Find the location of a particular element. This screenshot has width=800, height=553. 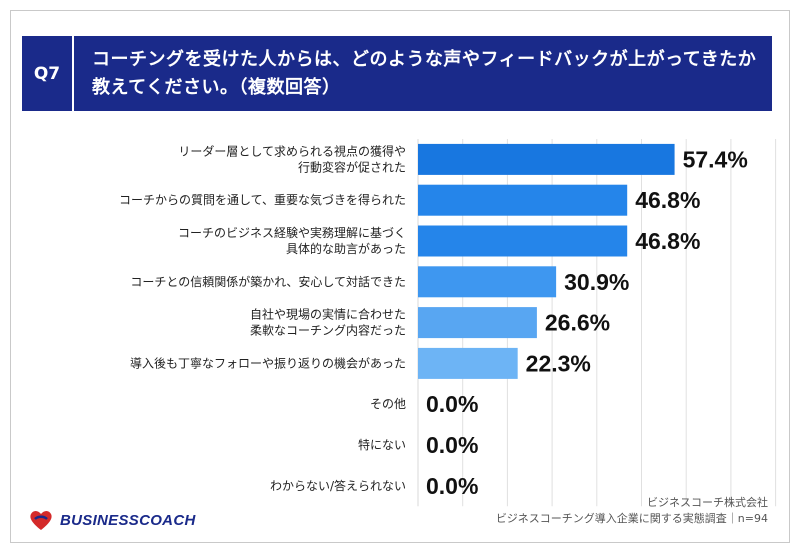

category-label: 特にない is located at coordinates (382, 444).